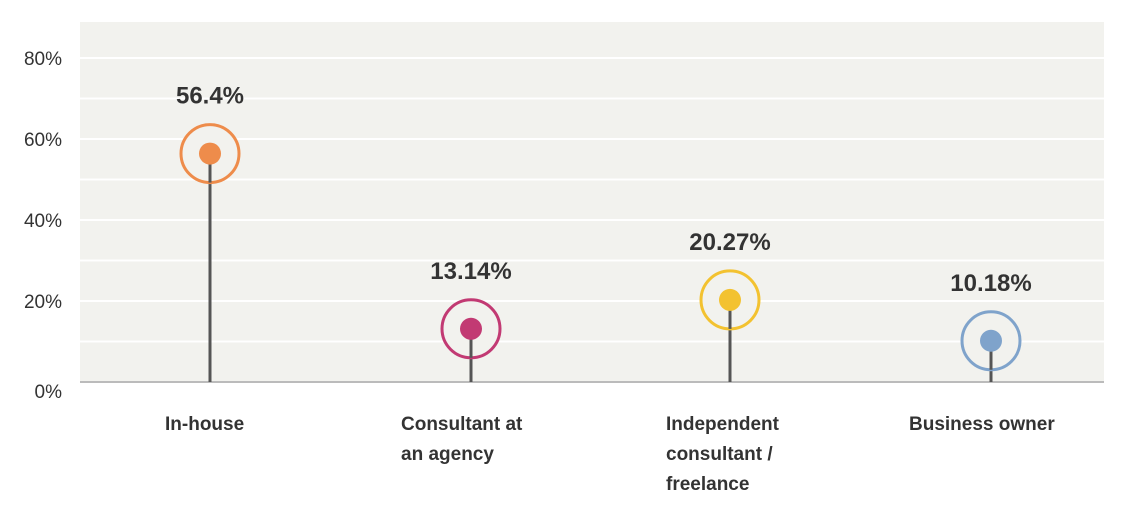 This screenshot has height=514, width=1134. What do you see at coordinates (43, 59) in the screenshot?
I see `y-tick-label: 80%` at bounding box center [43, 59].